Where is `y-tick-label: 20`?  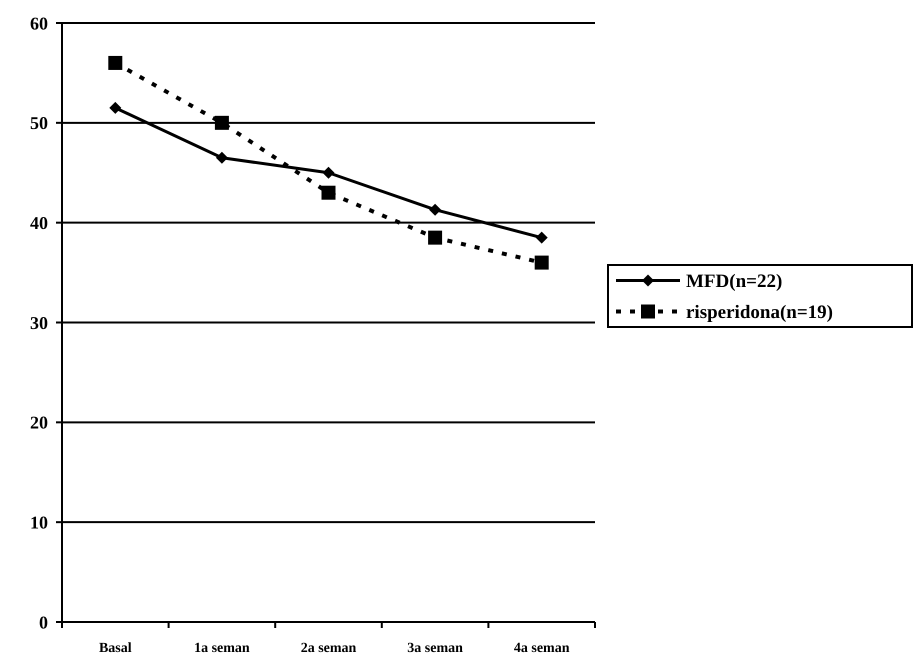
y-tick-label: 20 is located at coordinates (39, 422).